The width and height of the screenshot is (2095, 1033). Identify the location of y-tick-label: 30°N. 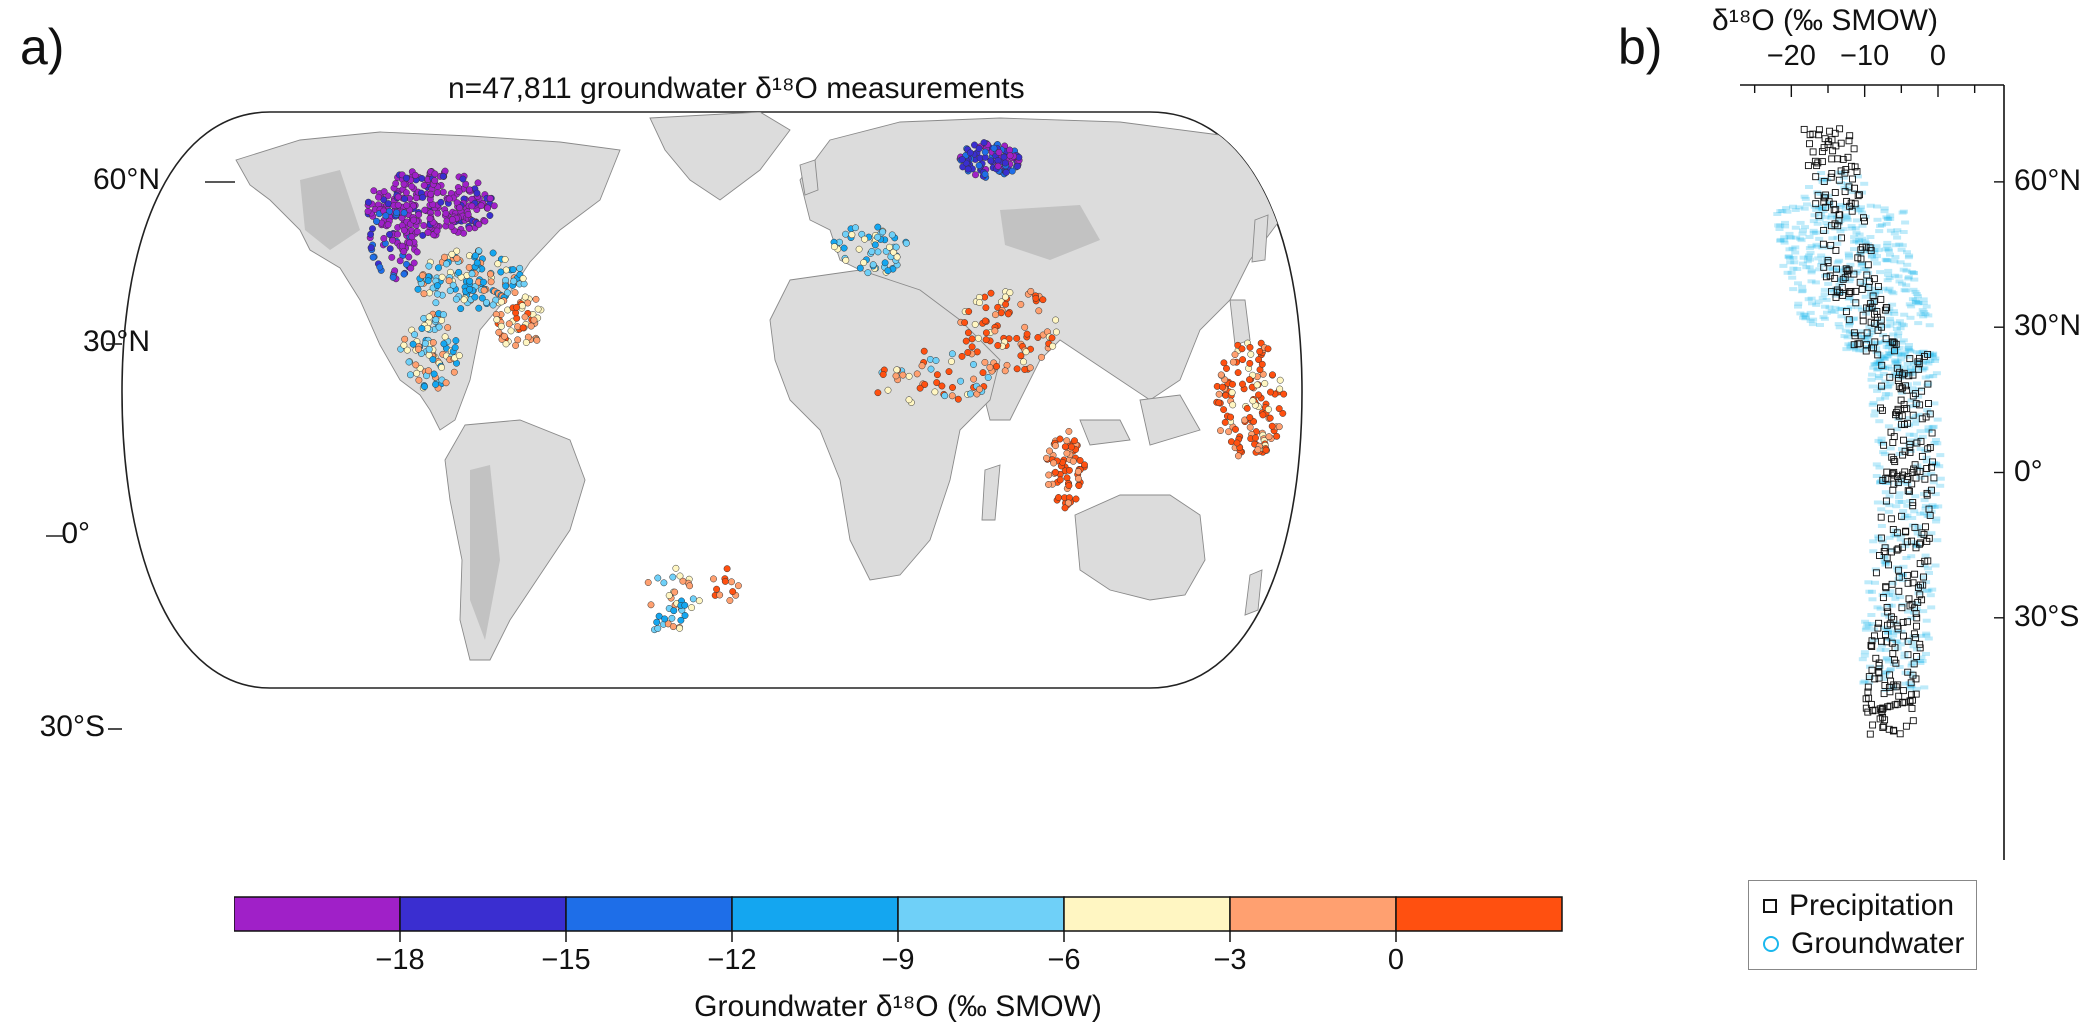
(2048, 326).